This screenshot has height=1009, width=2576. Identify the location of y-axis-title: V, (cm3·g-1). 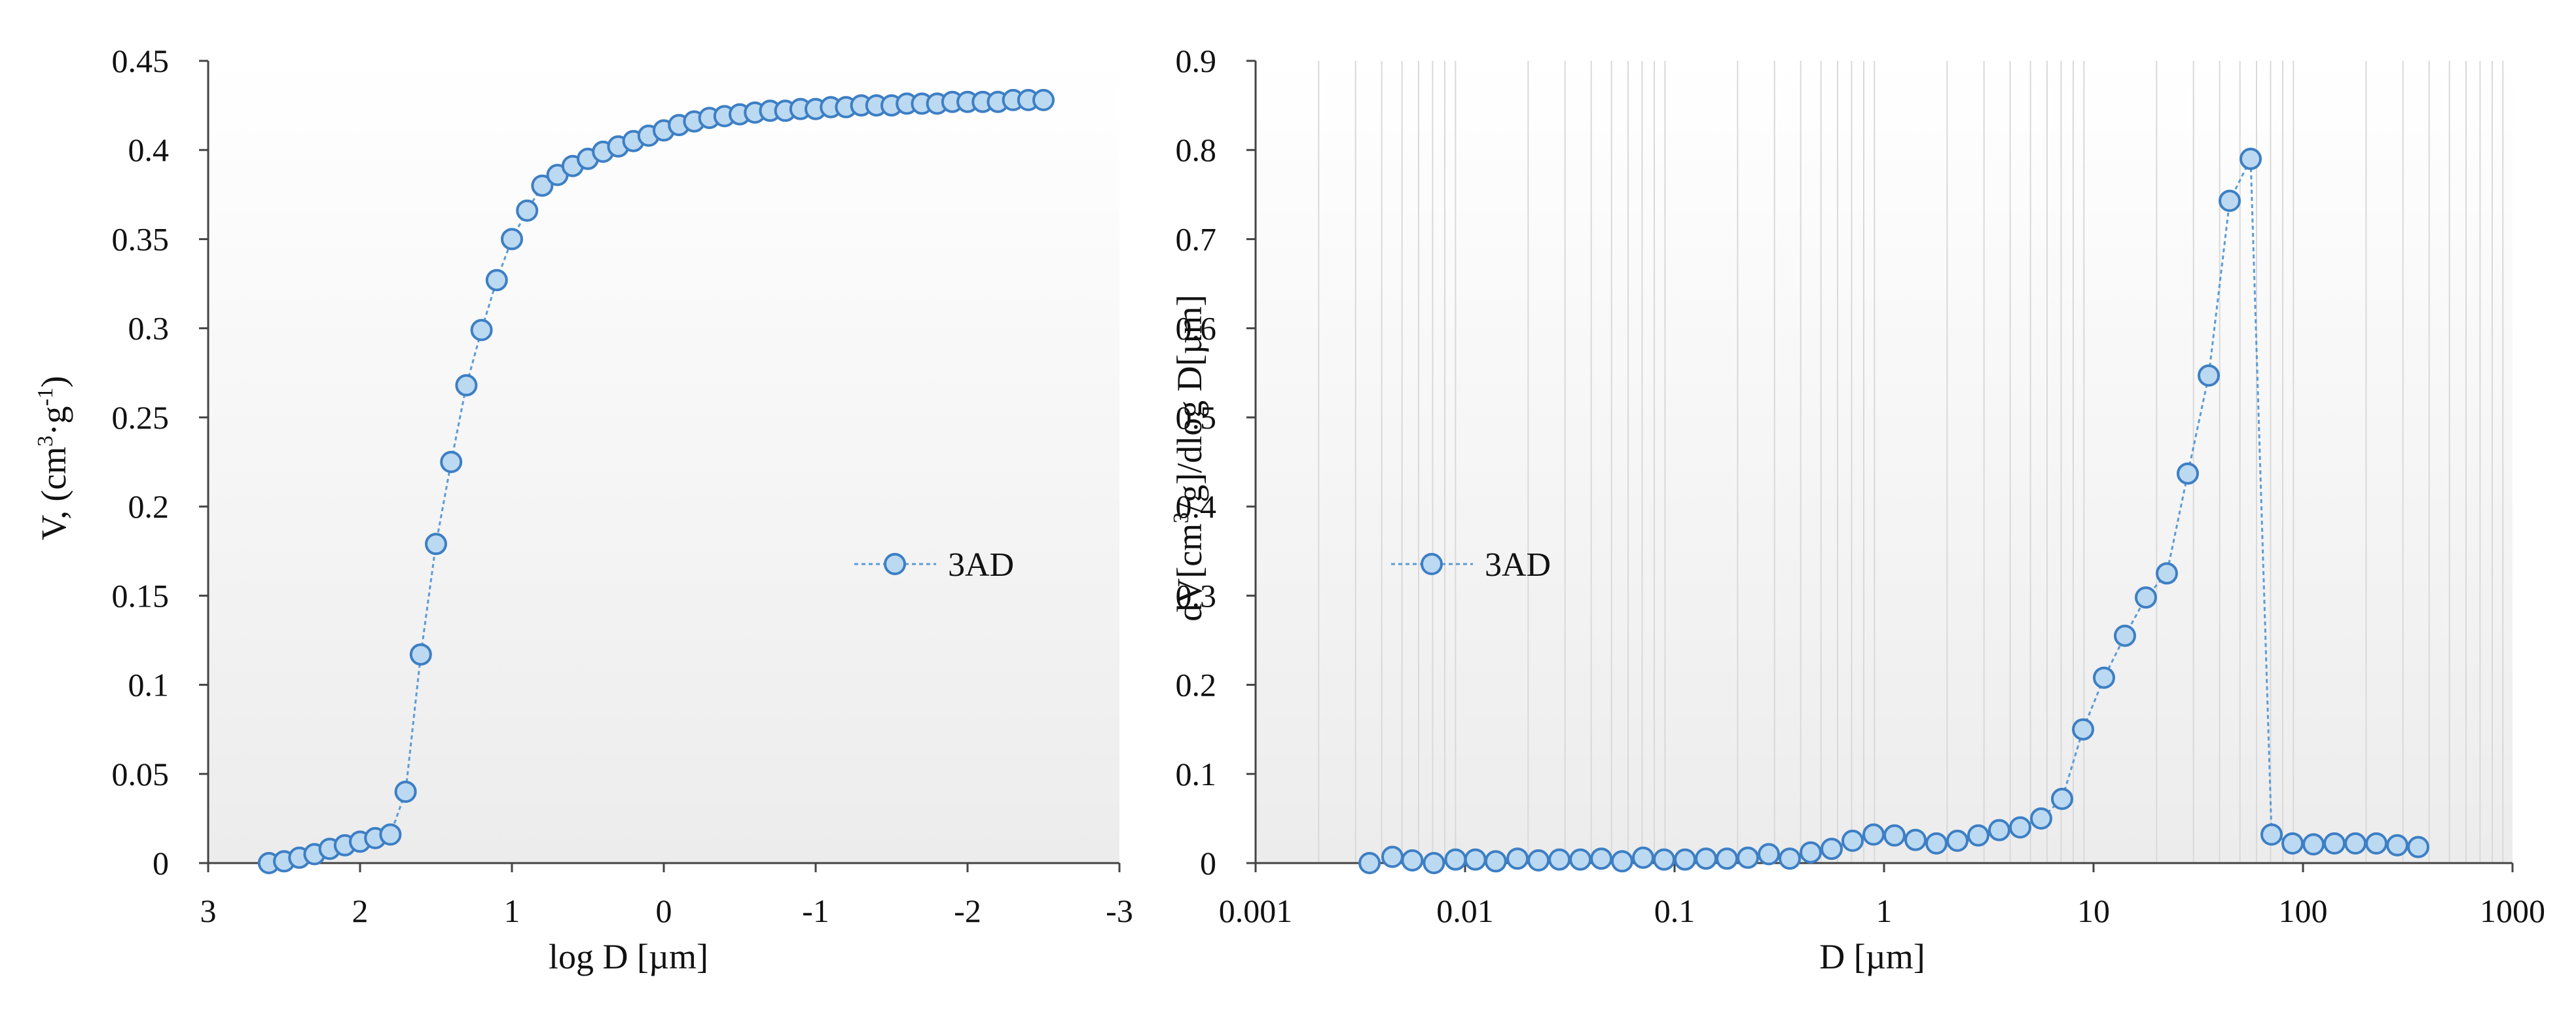
(53, 458).